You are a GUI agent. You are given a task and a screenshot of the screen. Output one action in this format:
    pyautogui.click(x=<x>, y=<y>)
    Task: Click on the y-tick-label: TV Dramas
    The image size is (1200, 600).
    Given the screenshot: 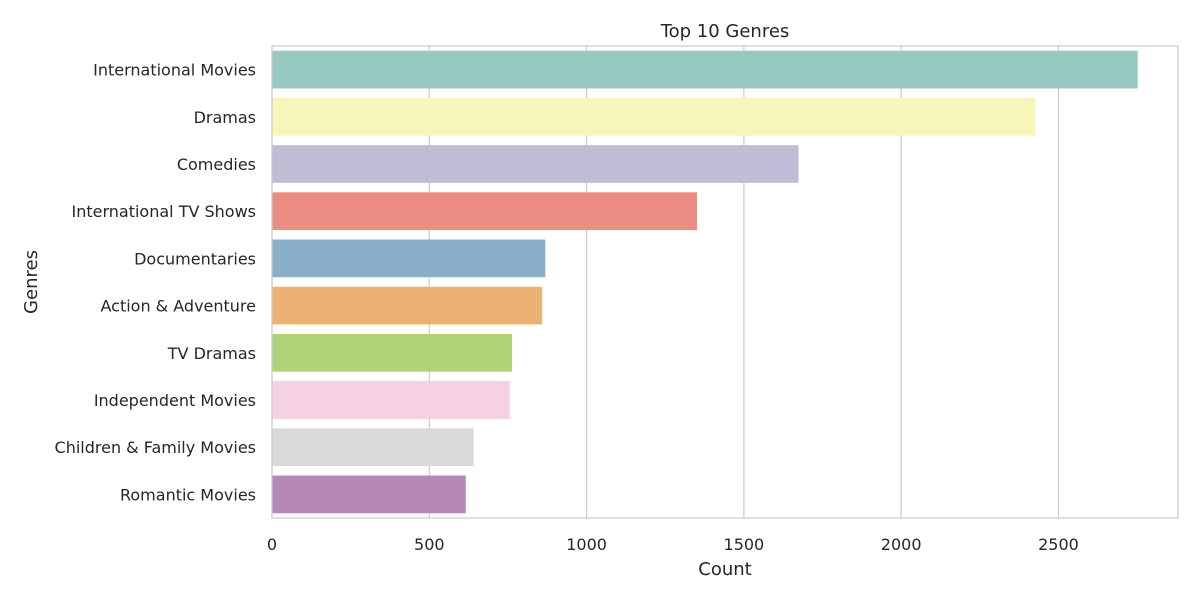 What is the action you would take?
    pyautogui.click(x=211, y=353)
    